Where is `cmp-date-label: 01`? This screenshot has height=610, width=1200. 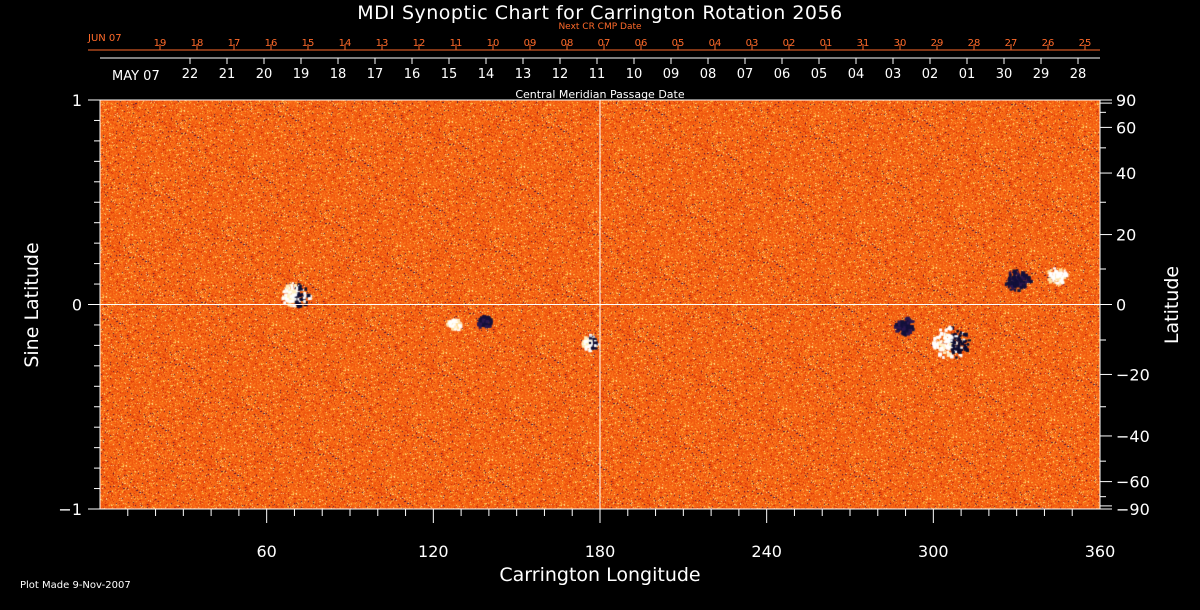
cmp-date-label: 01 is located at coordinates (967, 74).